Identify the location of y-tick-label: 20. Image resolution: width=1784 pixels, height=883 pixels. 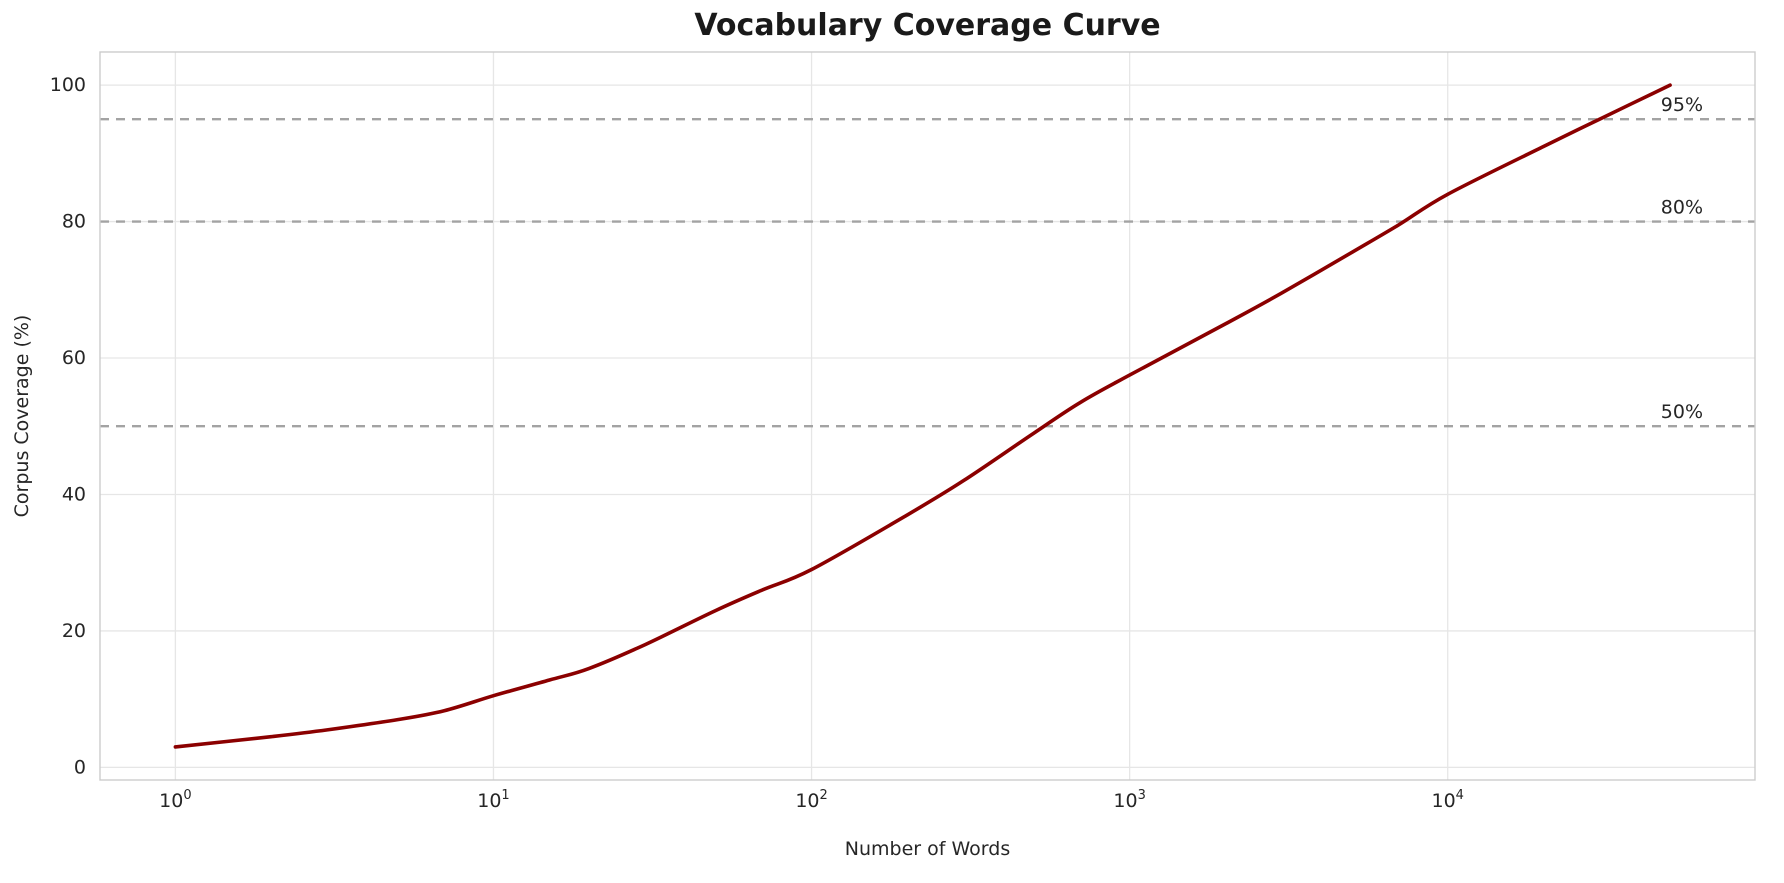
(74, 631).